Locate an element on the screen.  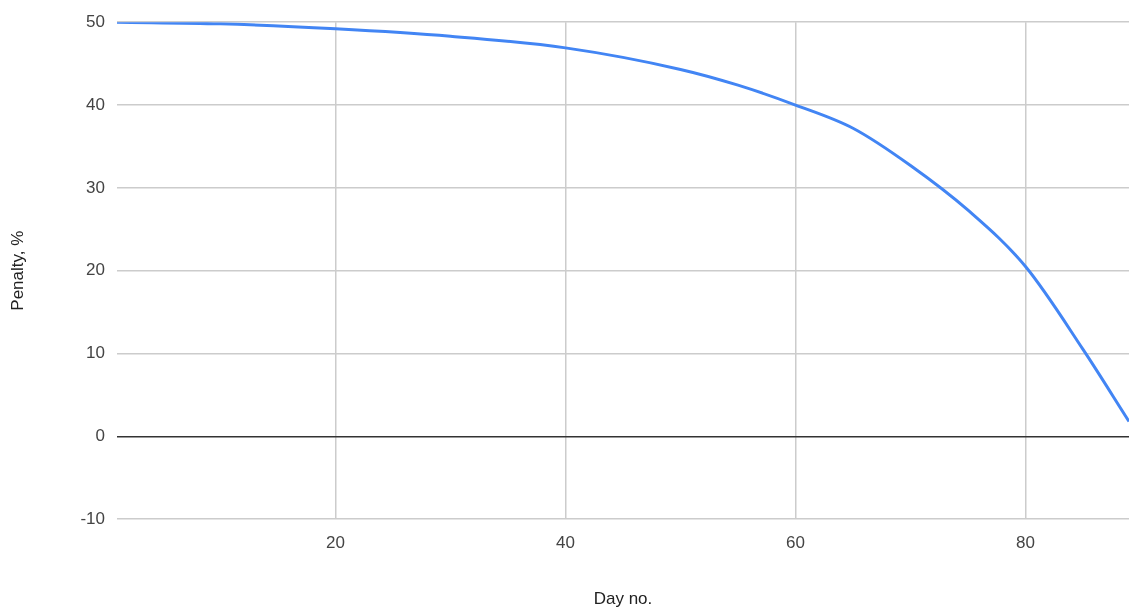
y-tick-label: 0 is located at coordinates (100, 436).